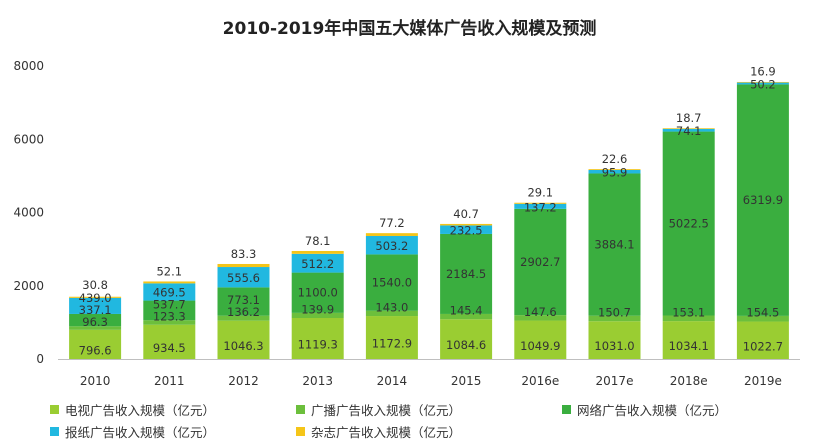  I want to click on x-tick-label: 2012, so click(243, 381).